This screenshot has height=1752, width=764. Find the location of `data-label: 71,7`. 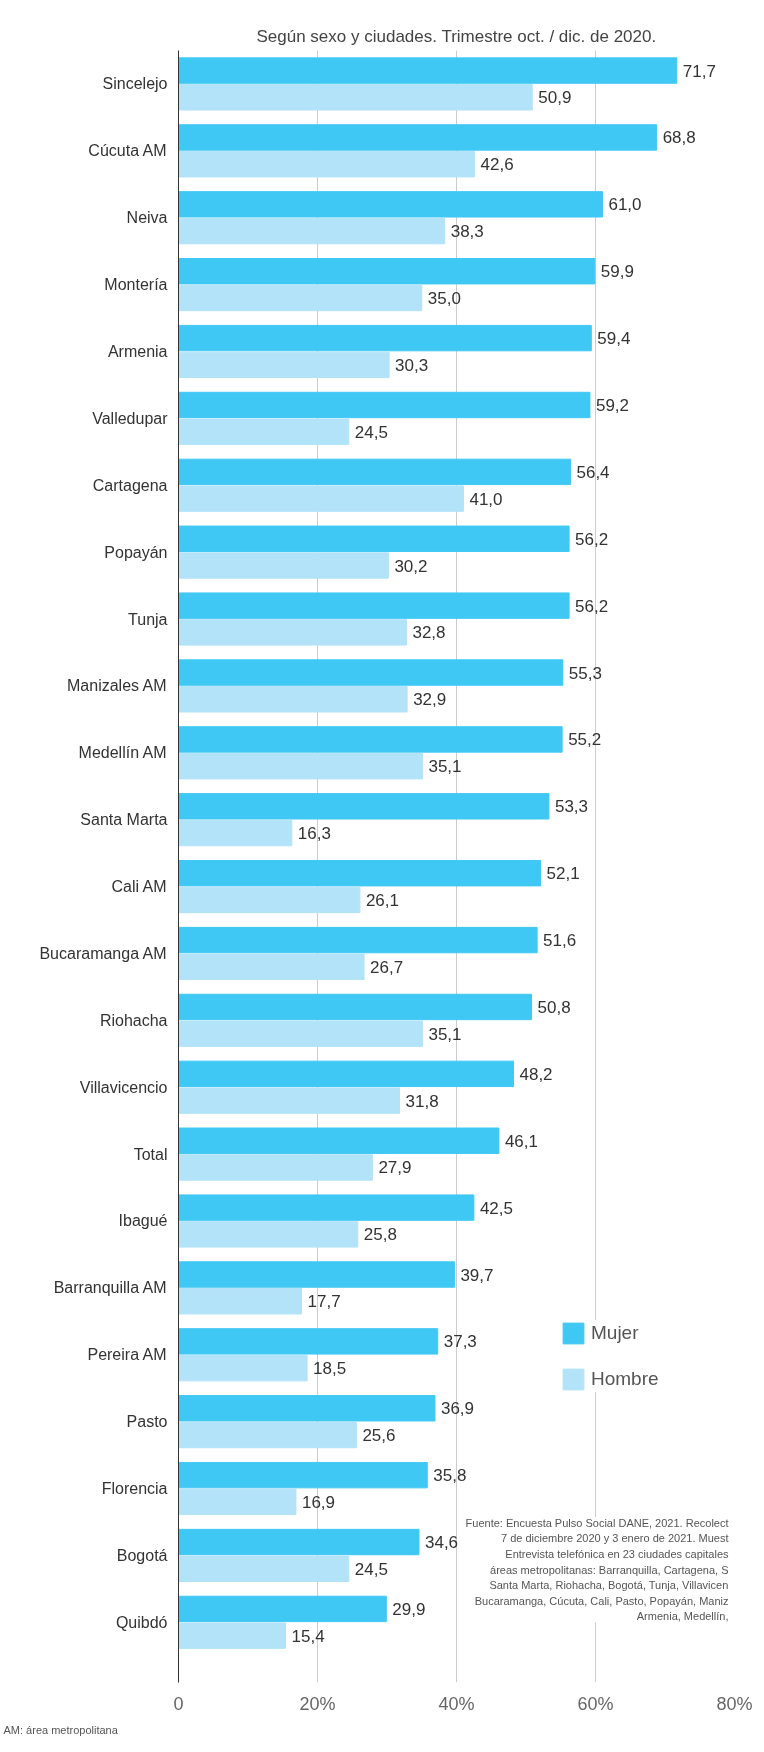

data-label: 71,7 is located at coordinates (699, 71).